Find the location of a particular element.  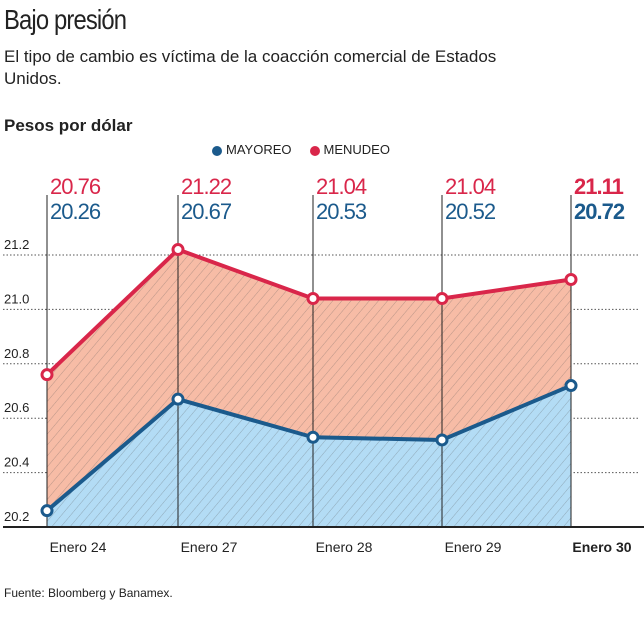

legend-label: MENUDEO is located at coordinates (356, 149).